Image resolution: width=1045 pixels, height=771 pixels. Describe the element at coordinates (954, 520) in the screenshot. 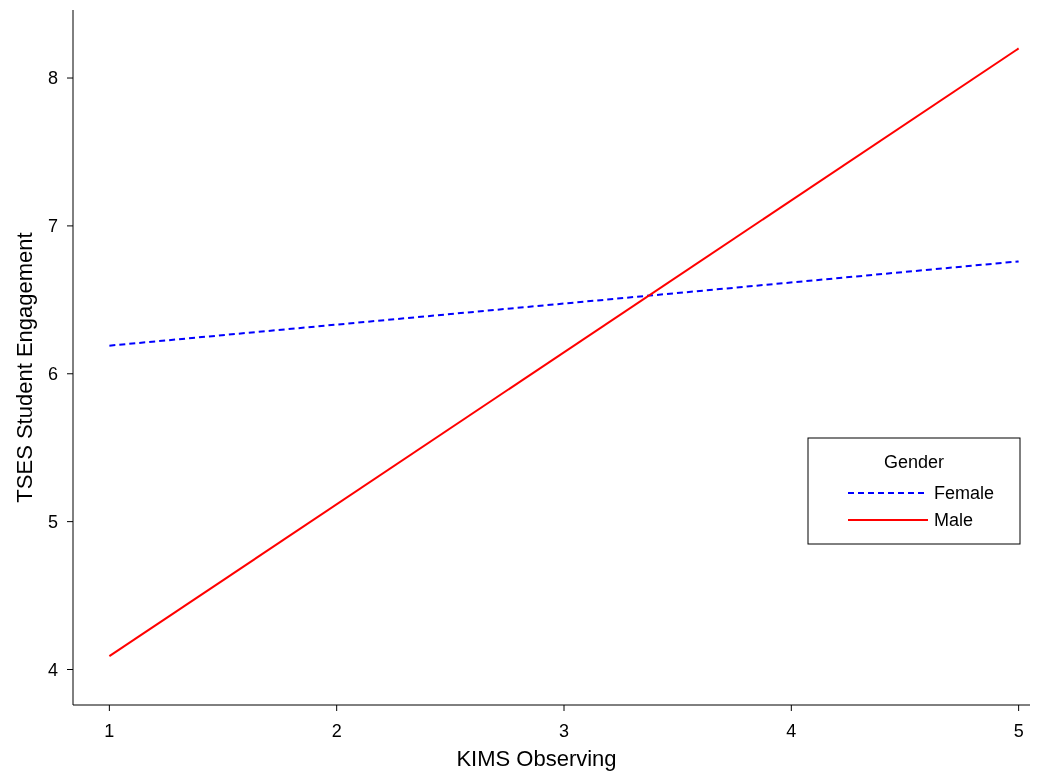

I see `legend-label: Male` at that location.